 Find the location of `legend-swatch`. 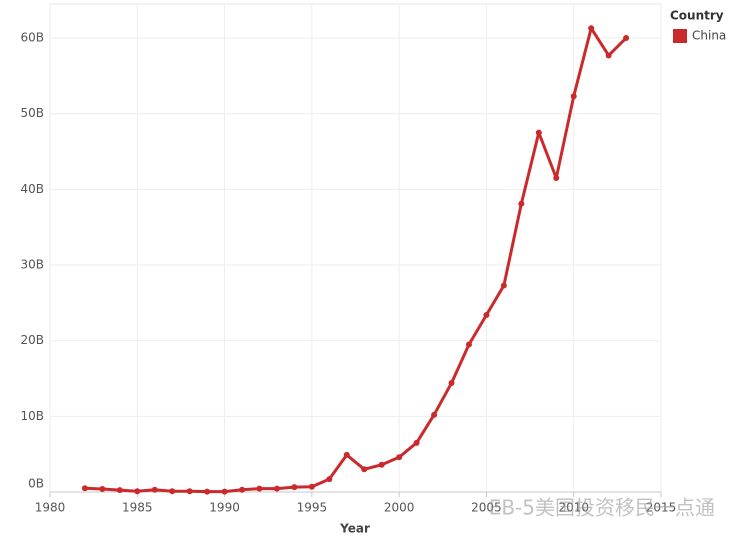

legend-swatch is located at coordinates (680, 36).